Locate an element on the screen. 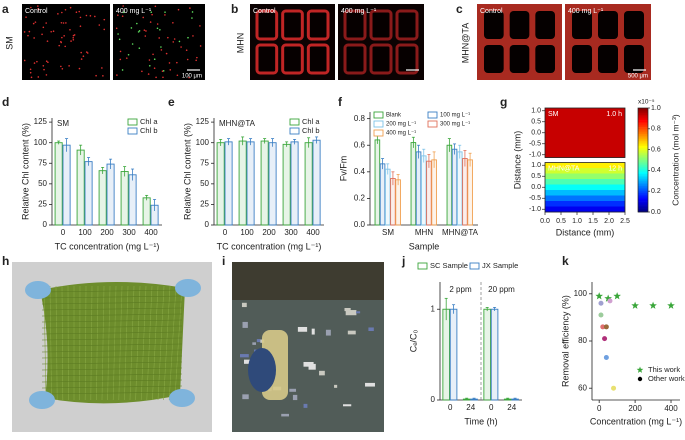  panel-letter: j is located at coordinates (403, 261).